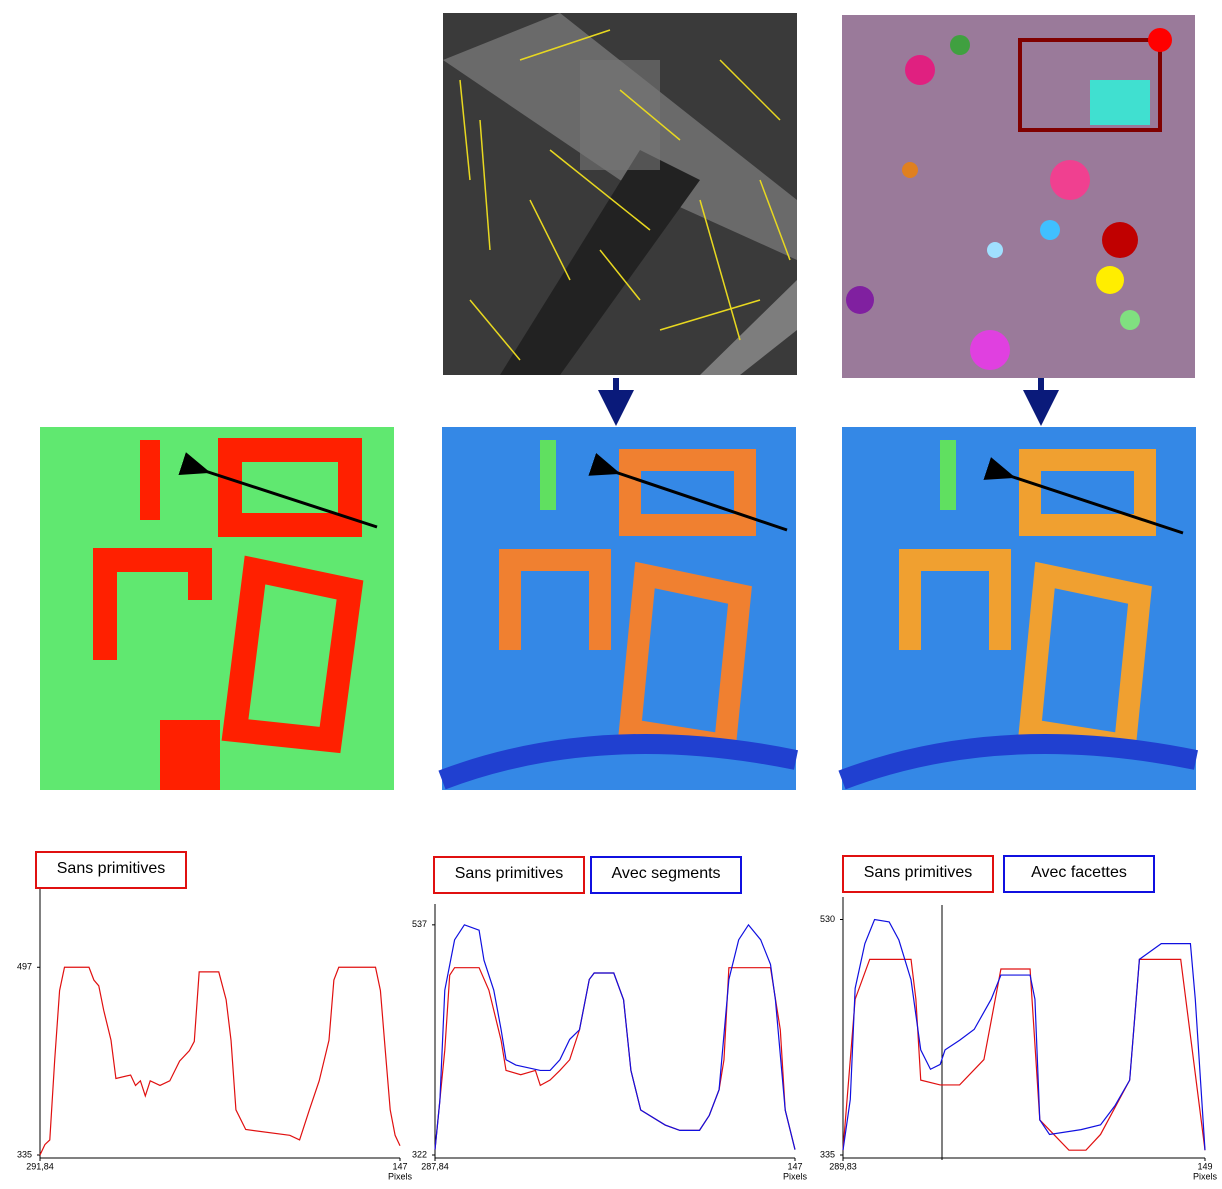  Describe the element at coordinates (843, 1166) in the screenshot. I see `x-tick-label: 289,83` at that location.